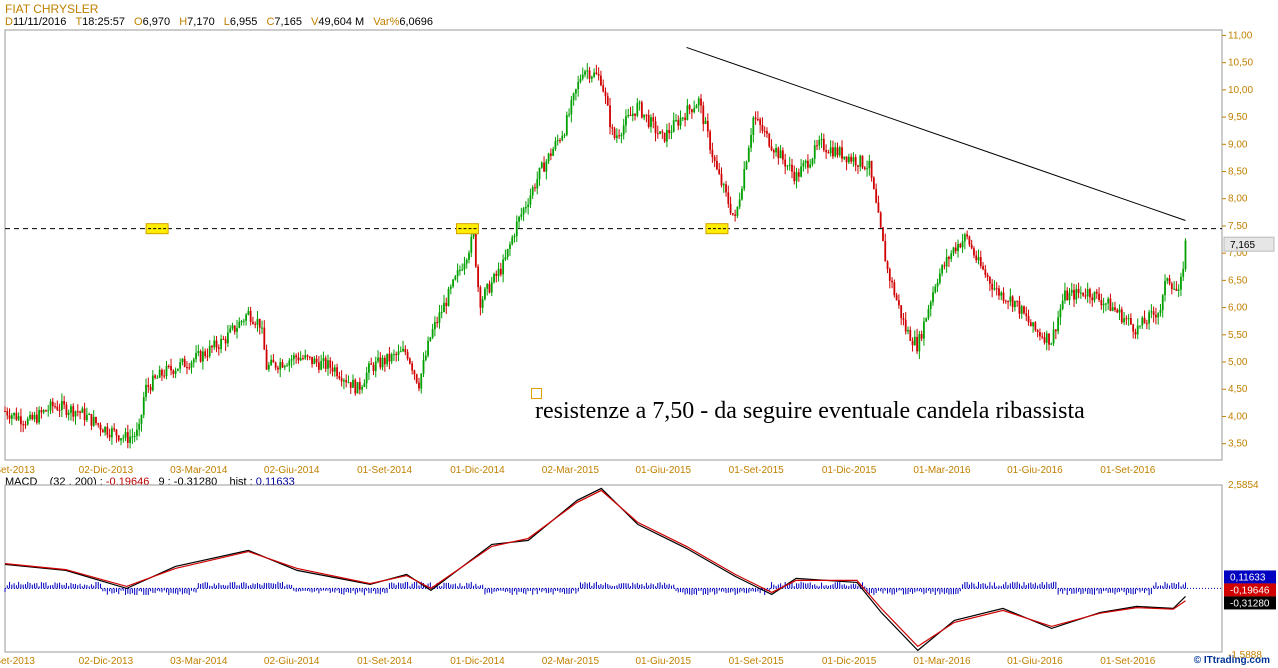 The height and width of the screenshot is (668, 1278). Describe the element at coordinates (106, 661) in the screenshot. I see `macd-x-tick-label-1: 02-Dic-2013` at that location.